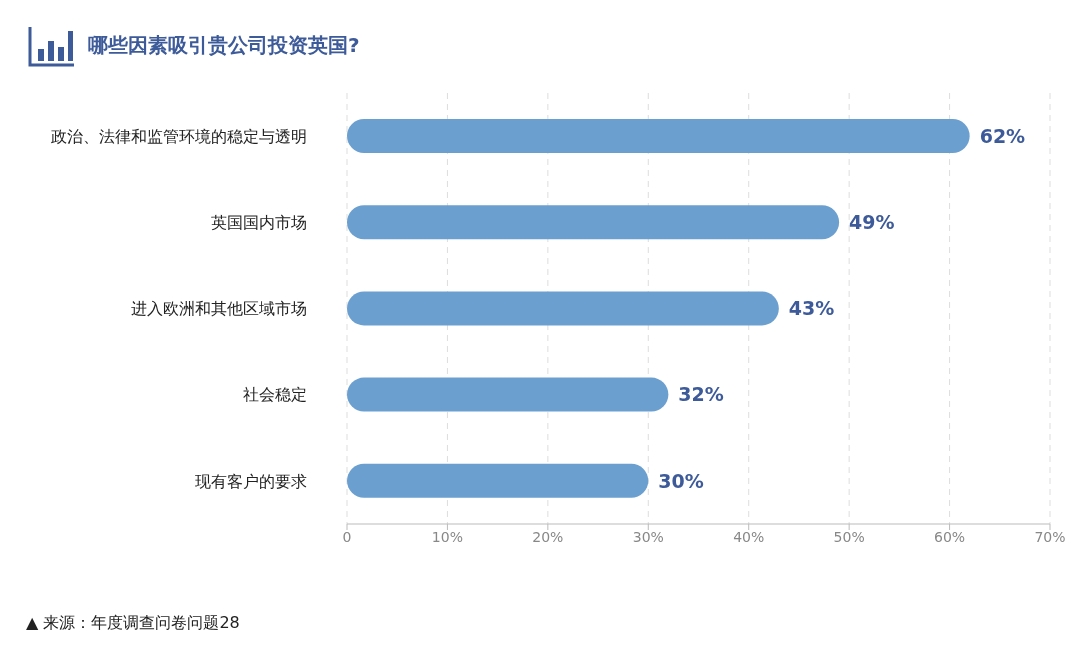 The image size is (1080, 663). Describe the element at coordinates (251, 481) in the screenshot. I see `y-tick-label: 现有客户的要求` at that location.